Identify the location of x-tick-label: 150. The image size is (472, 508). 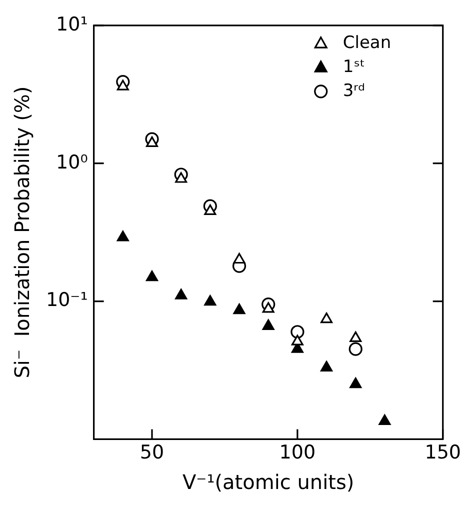
(442, 453).